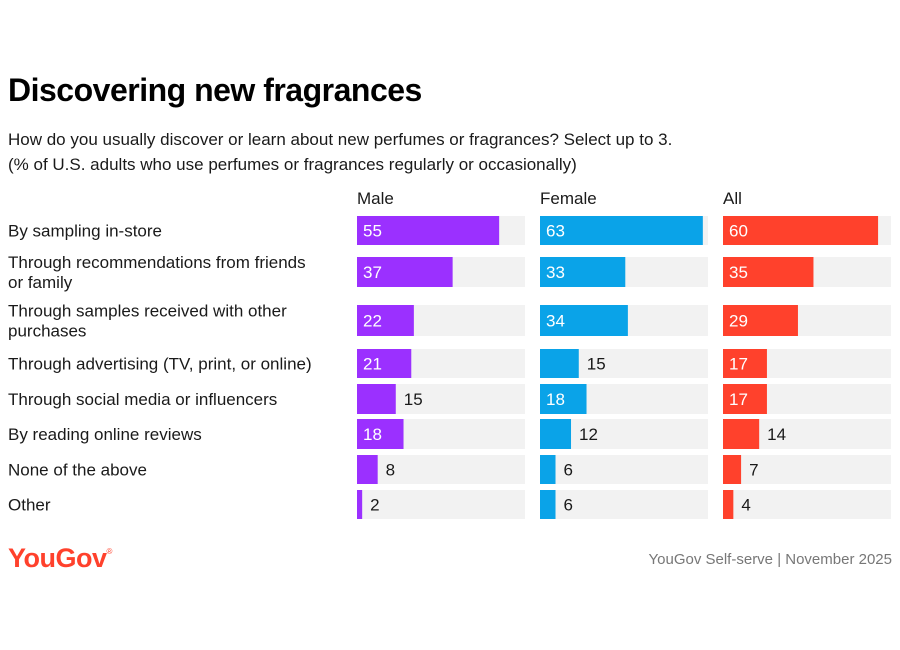  I want to click on data-label: 63, so click(555, 231).